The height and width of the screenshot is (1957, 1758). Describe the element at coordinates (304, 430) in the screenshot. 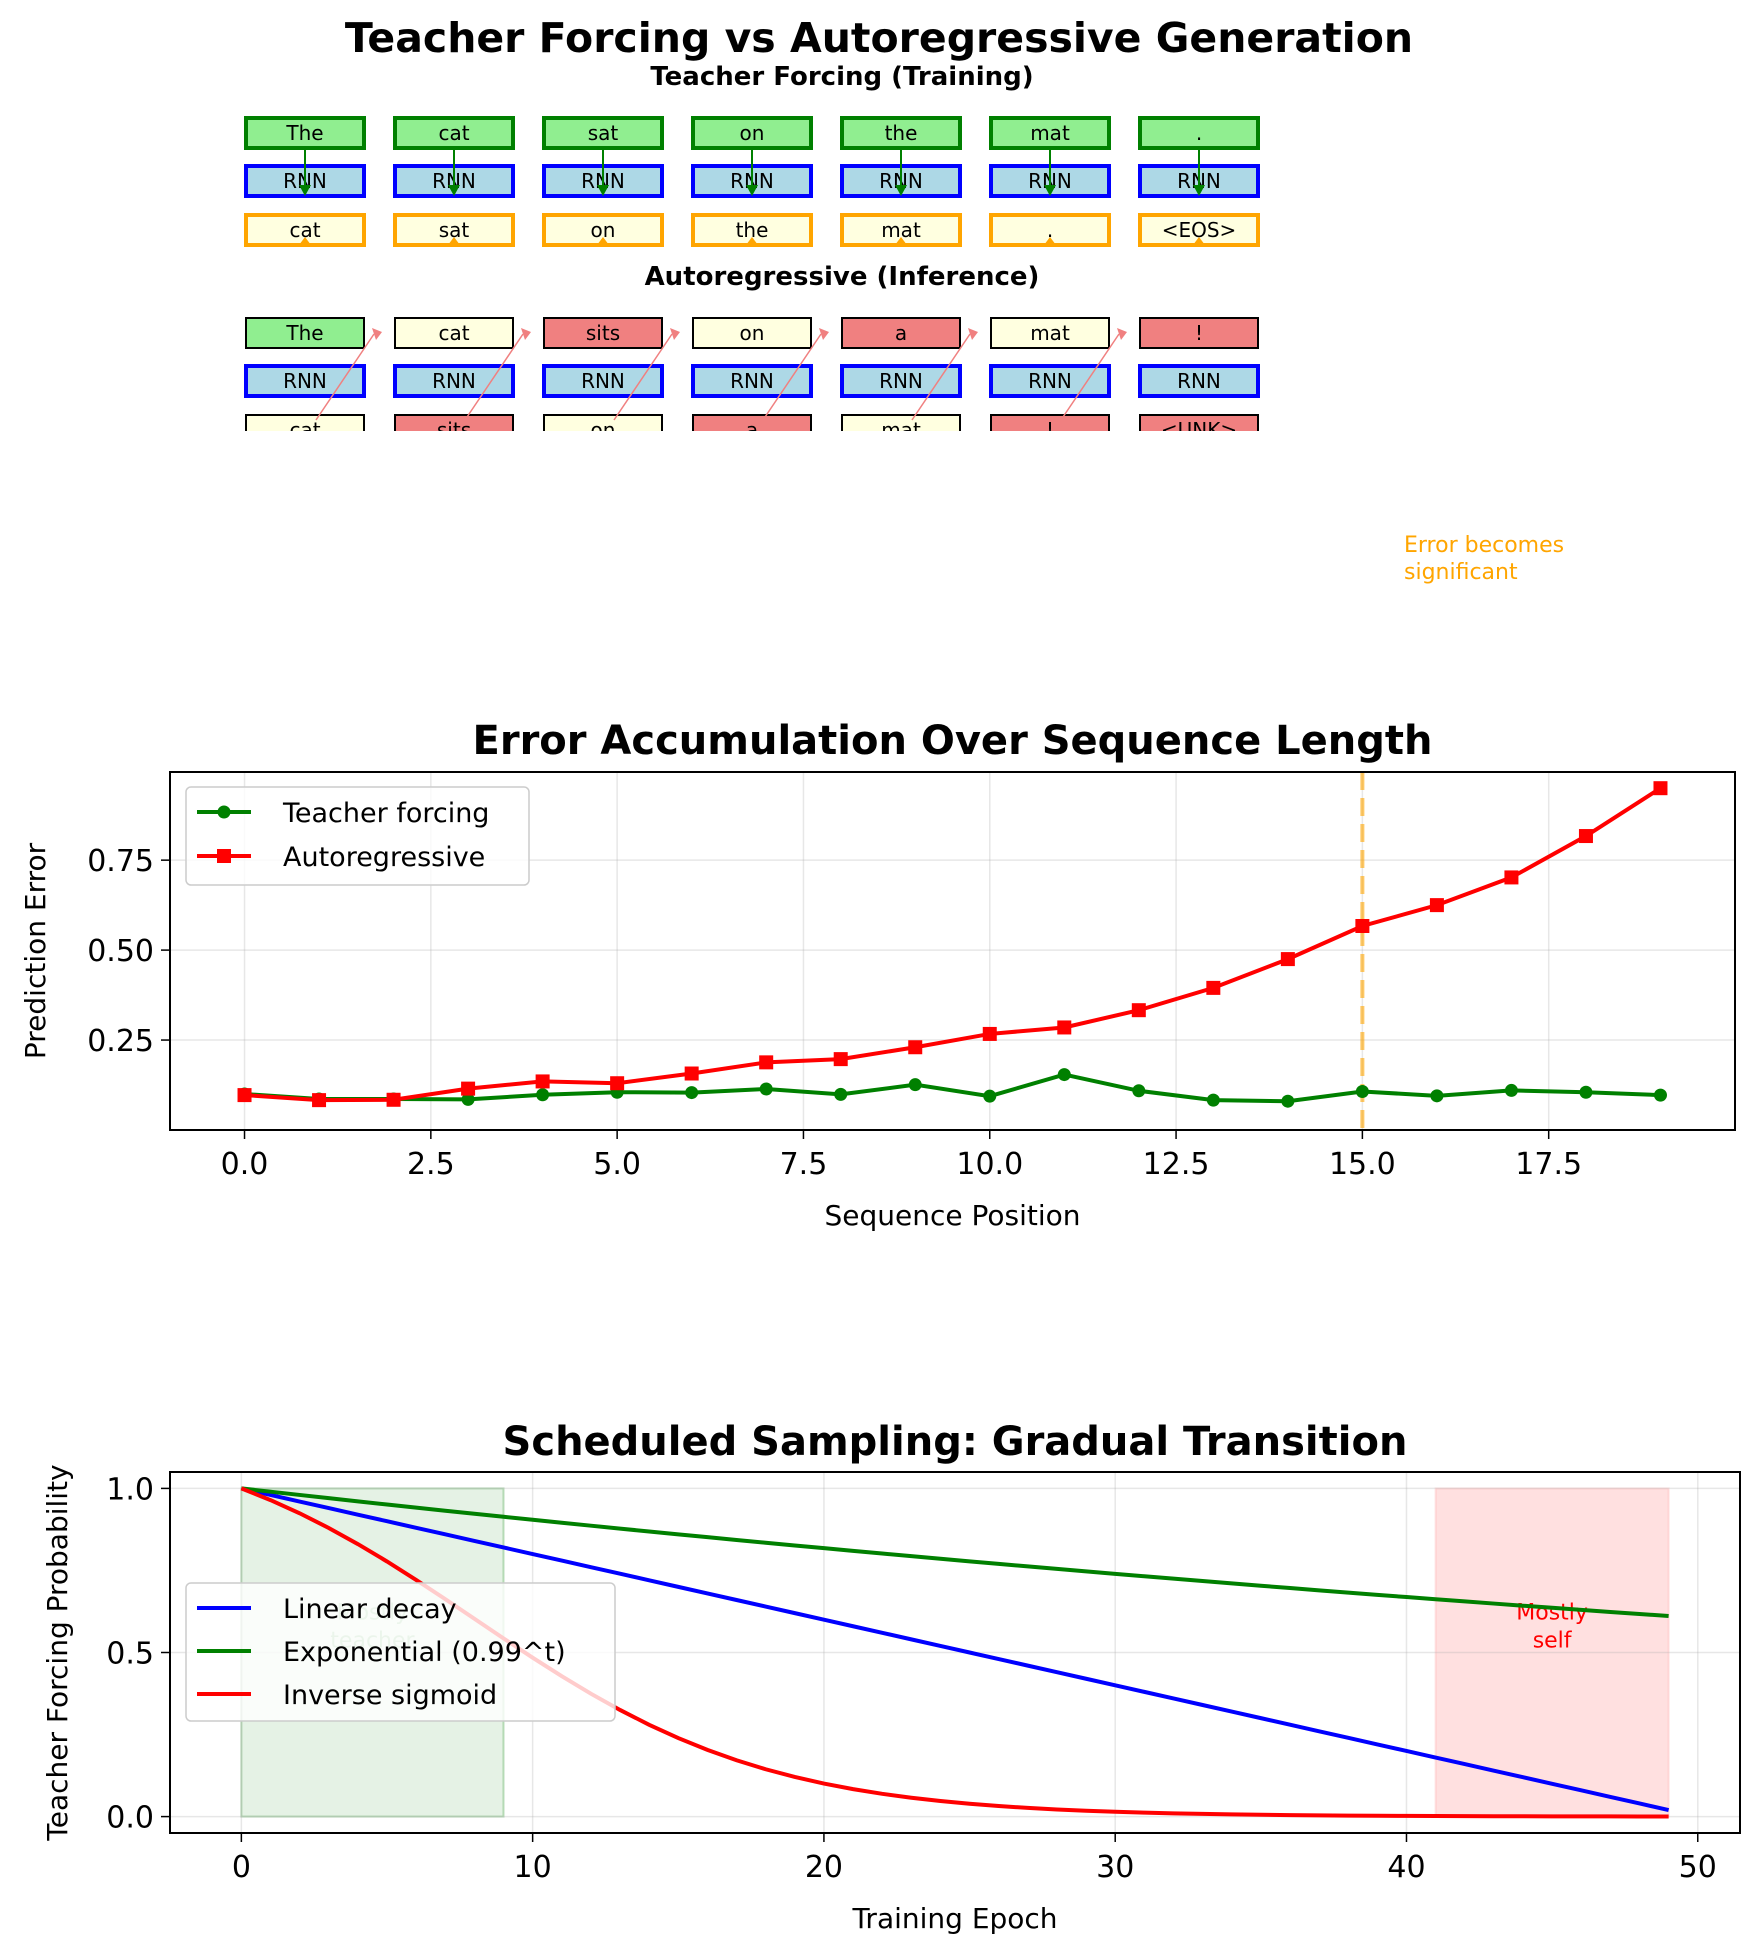

I see `ar-output-label: cat` at that location.